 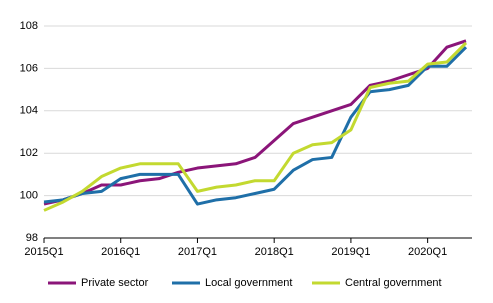 I want to click on x-tick-label: 2019Q1, so click(x=350, y=252).